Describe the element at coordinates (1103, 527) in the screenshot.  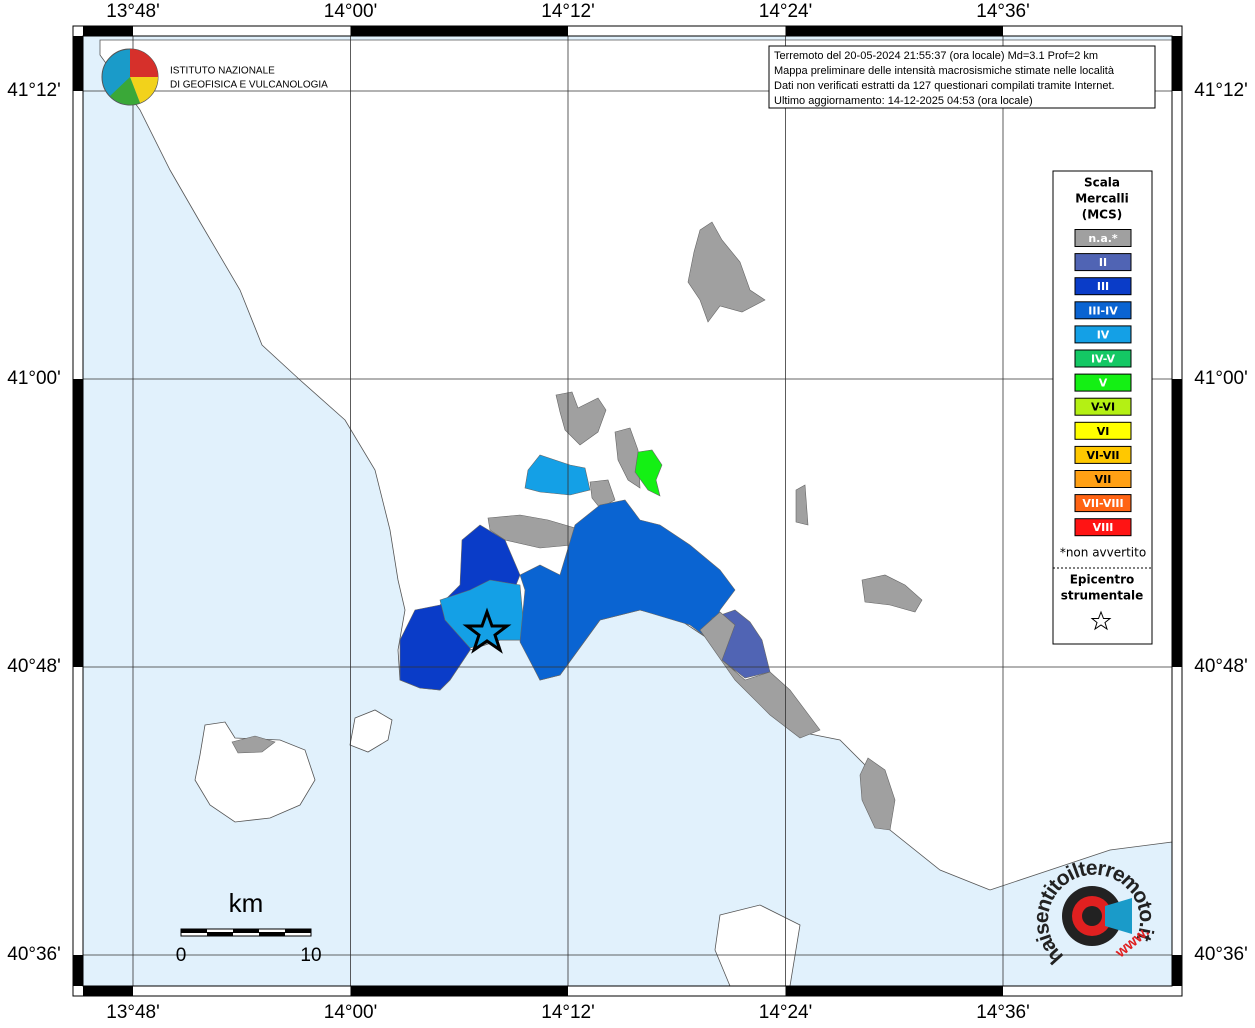
I see `legend-label: VIII` at that location.